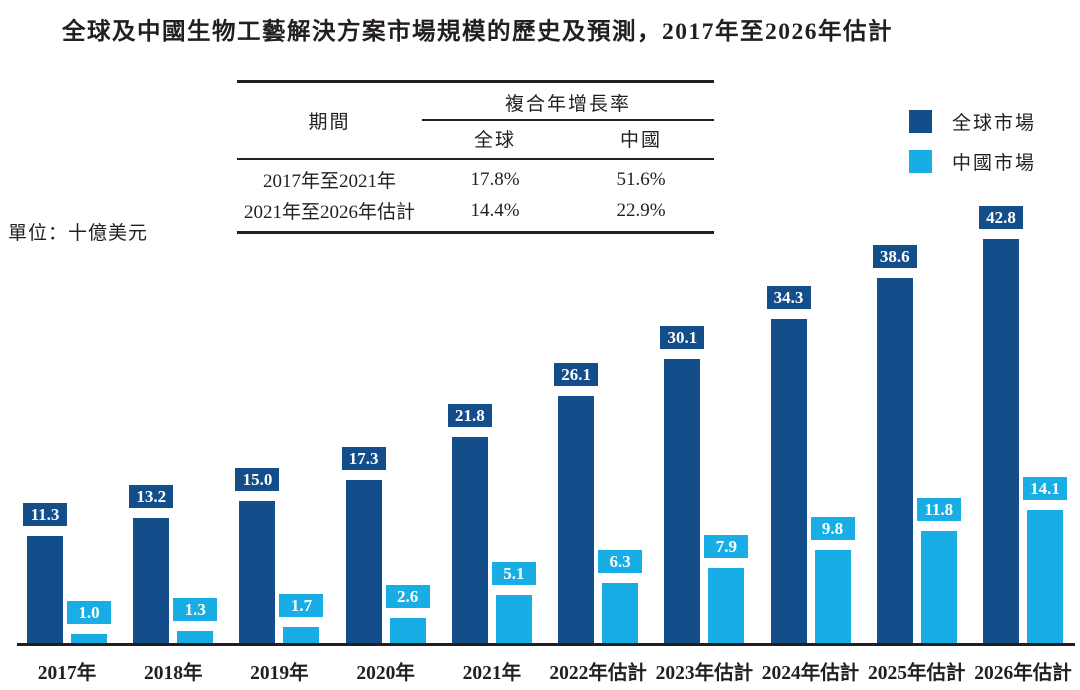 The width and height of the screenshot is (1080, 690). Describe the element at coordinates (477, 32) in the screenshot. I see `page-title: 全球及中國生物工藝解決方案市場規模的歷史及預測，2017年至2026年估計` at that location.